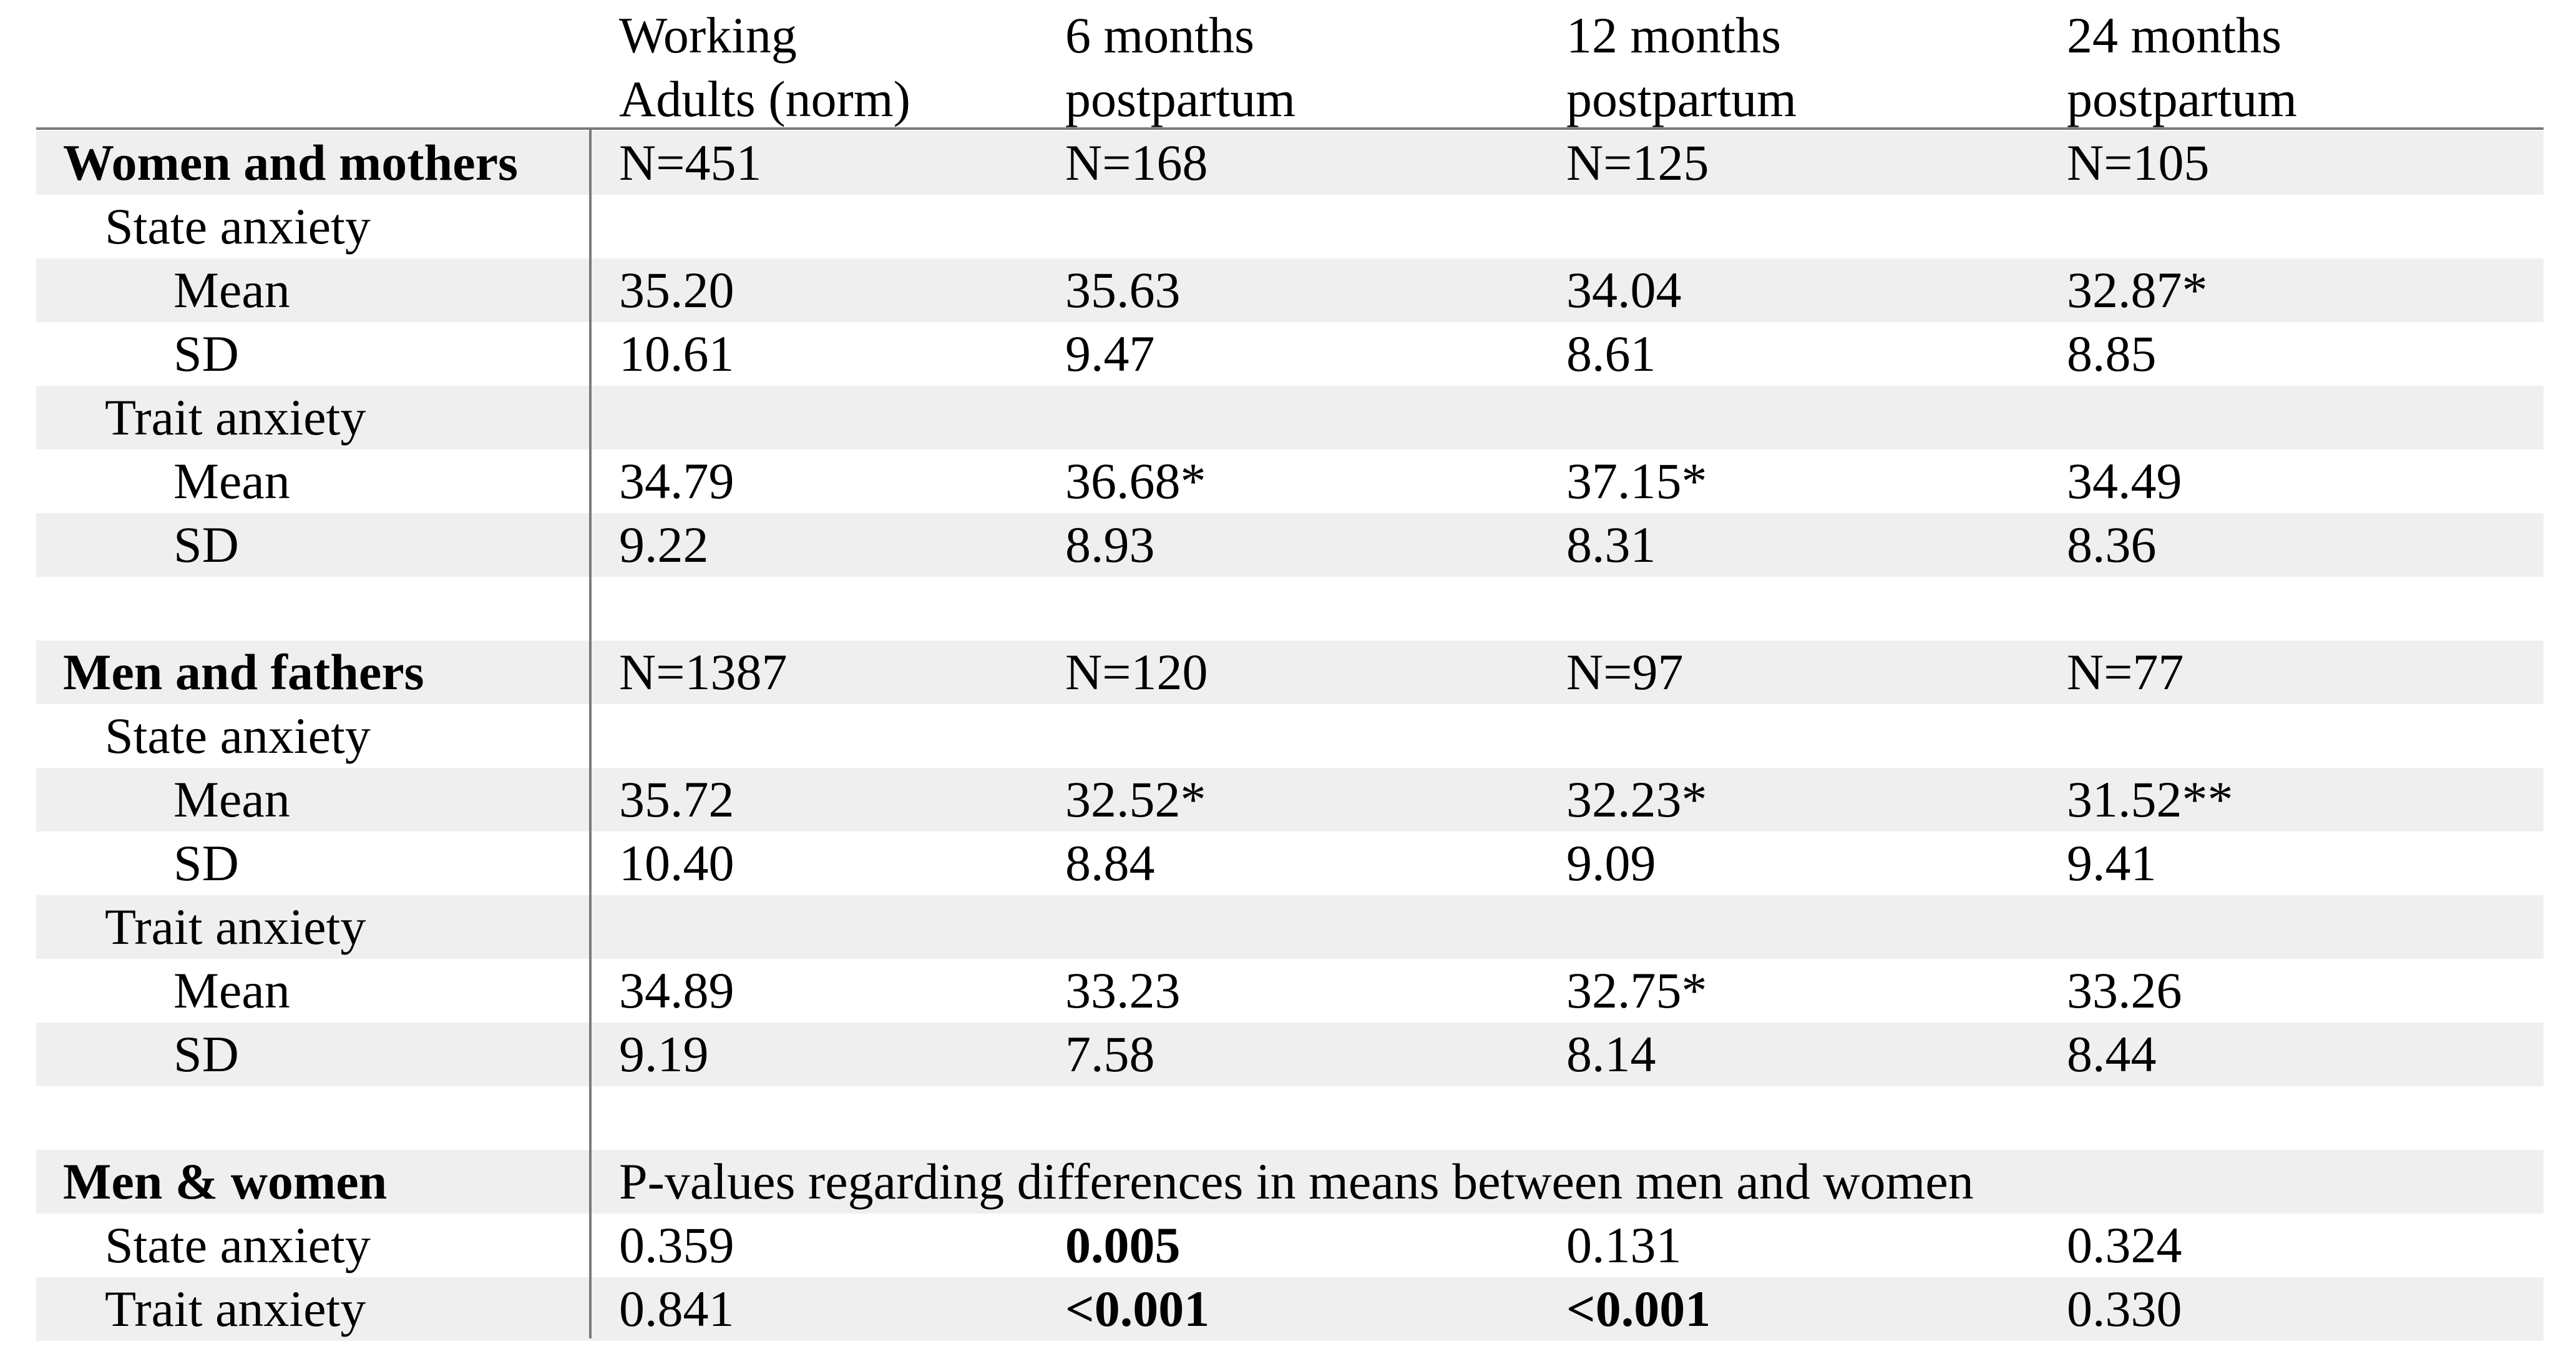 The height and width of the screenshot is (1354, 2576). I want to click on header-working-adults: Working Adults (norm), so click(764, 67).